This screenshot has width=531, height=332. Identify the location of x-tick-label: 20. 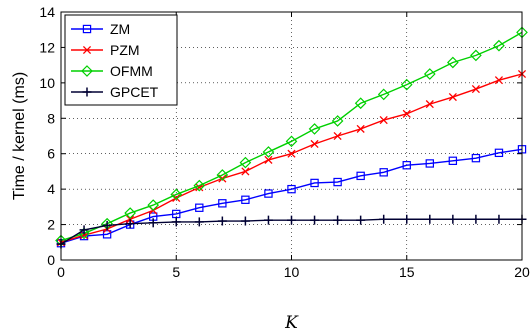
(522, 272).